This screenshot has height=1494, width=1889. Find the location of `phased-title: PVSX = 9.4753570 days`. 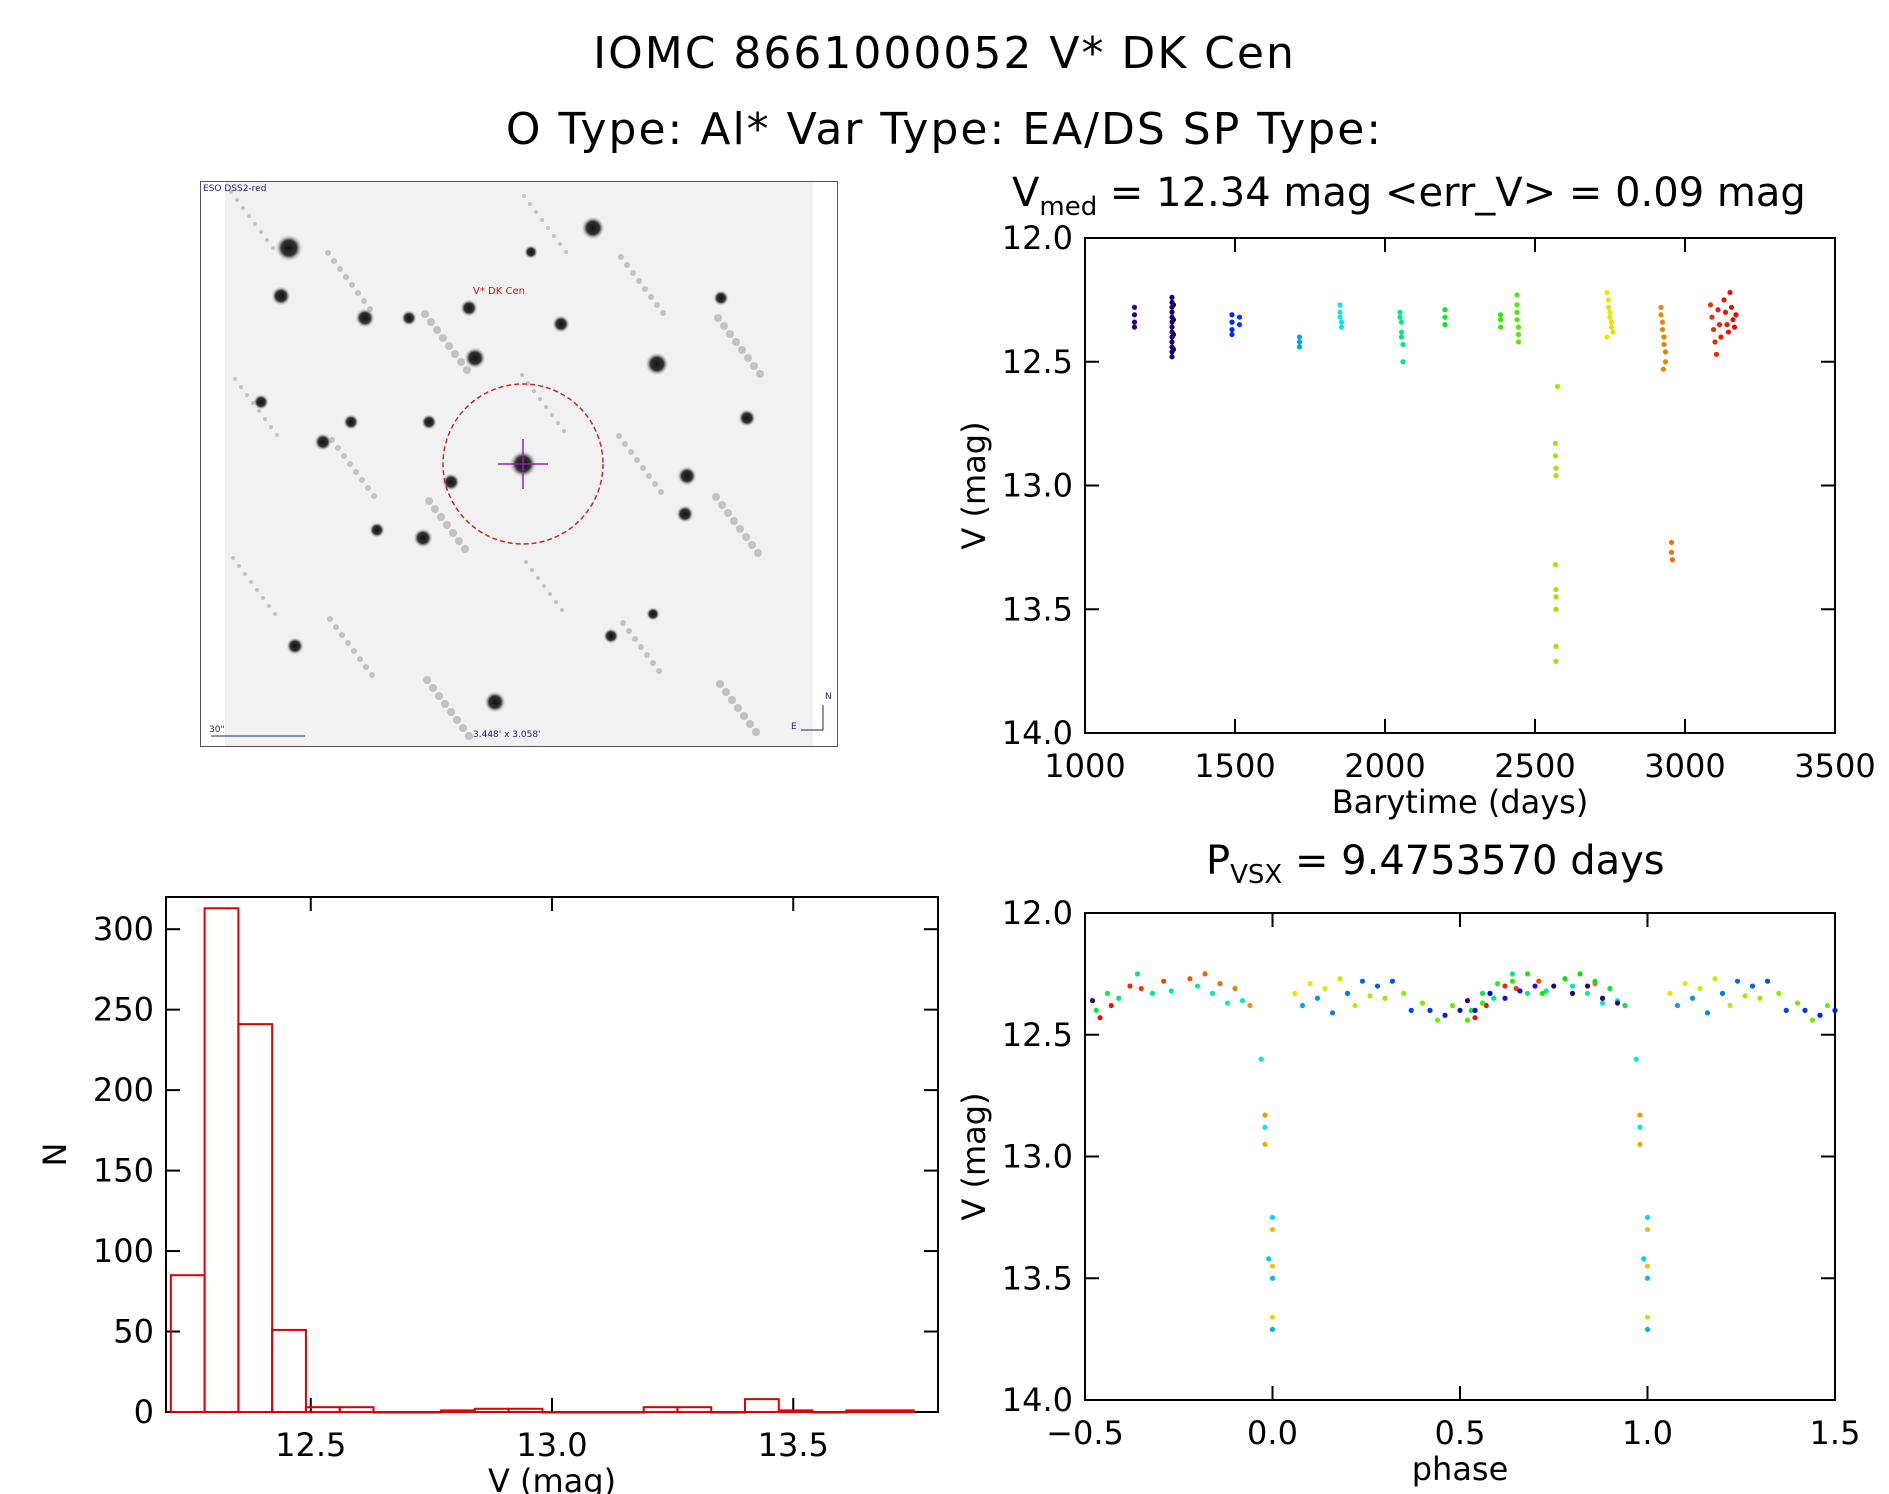

phased-title: PVSX = 9.4753570 days is located at coordinates (1435, 864).